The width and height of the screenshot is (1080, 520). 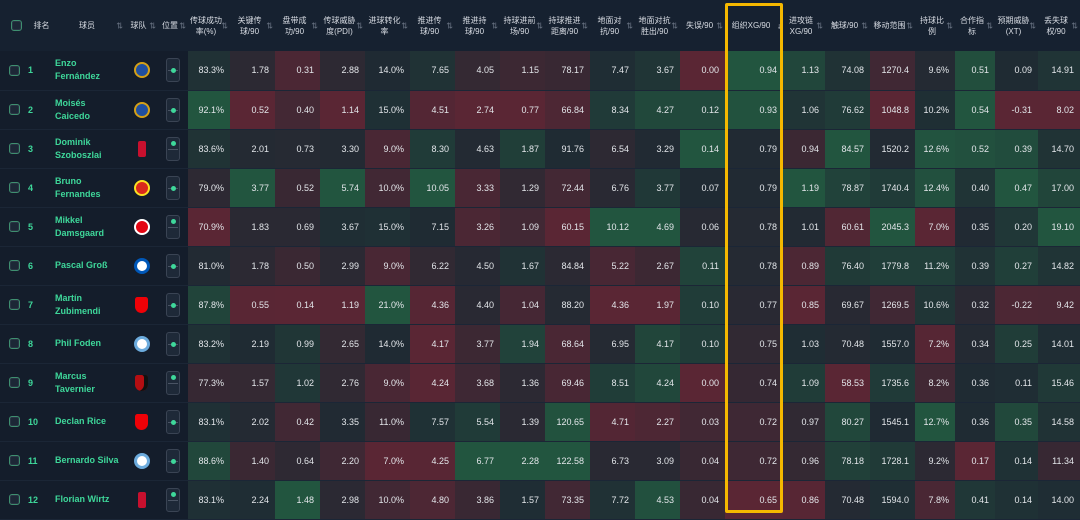 I want to click on column-header: 进球转化率 ⇅, so click(x=387, y=25).